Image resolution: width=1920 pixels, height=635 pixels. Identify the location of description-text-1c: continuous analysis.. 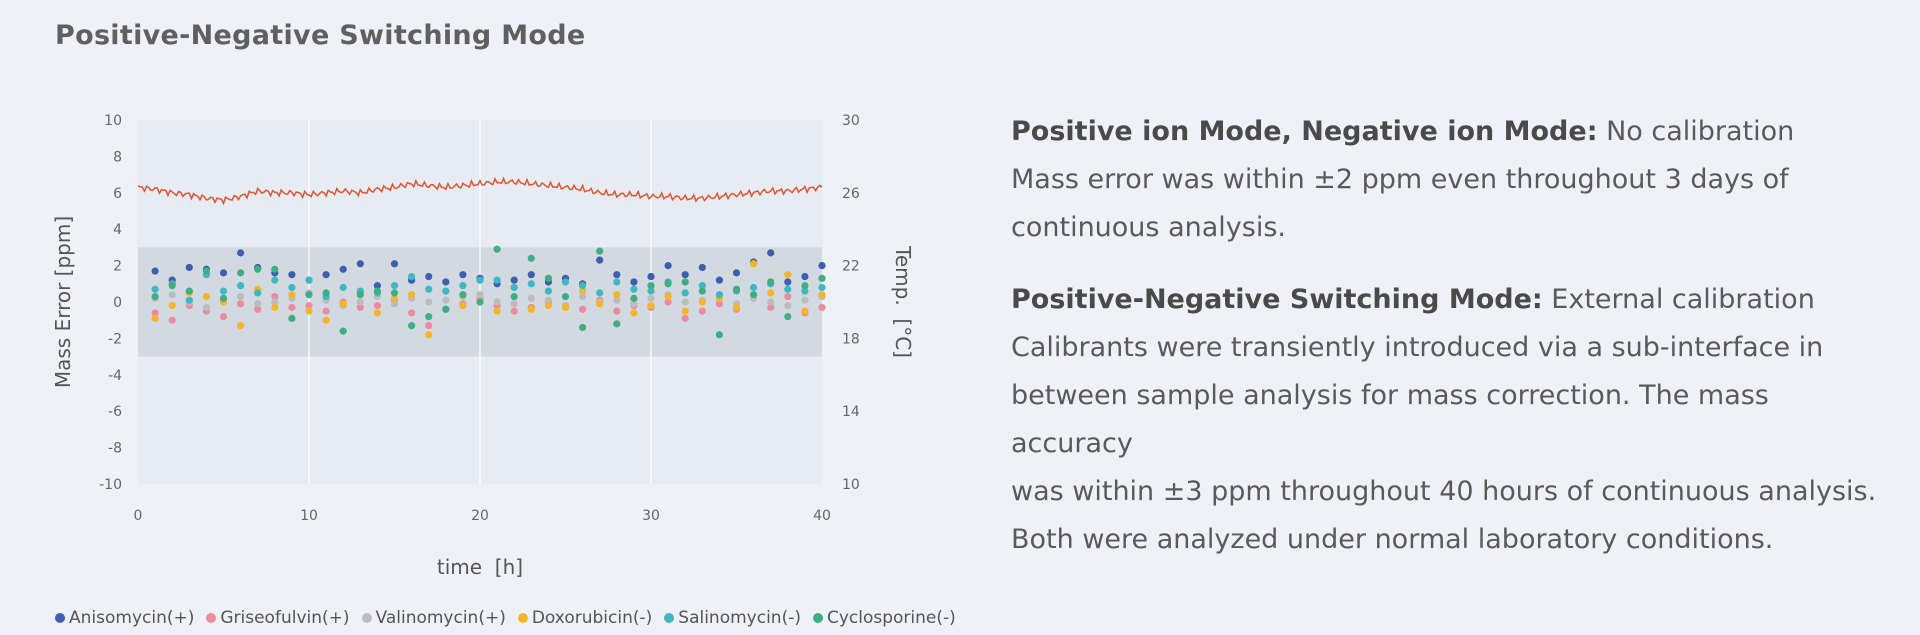
(1148, 227).